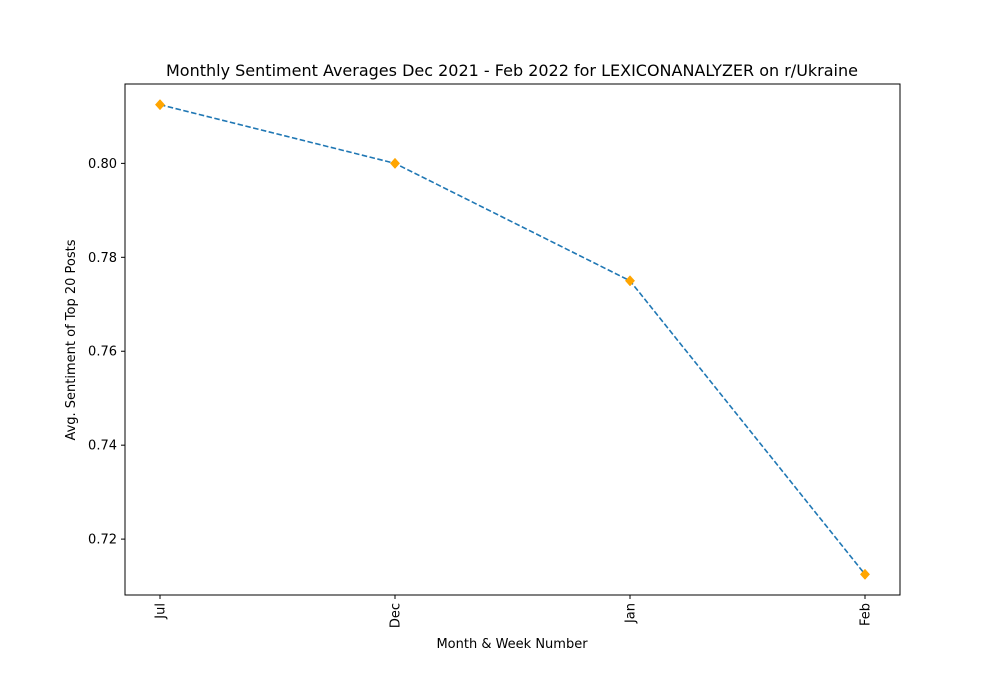 The height and width of the screenshot is (700, 1000). Describe the element at coordinates (396, 615) in the screenshot. I see `x-tick-label: Dec` at that location.